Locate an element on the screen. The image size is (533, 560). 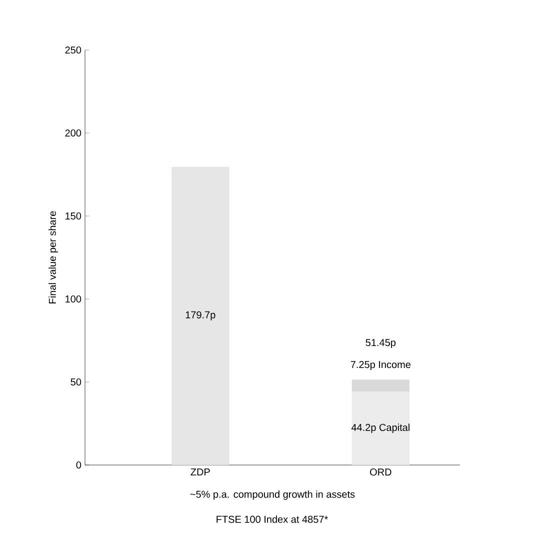
data-label: 7.25p Income is located at coordinates (380, 365).